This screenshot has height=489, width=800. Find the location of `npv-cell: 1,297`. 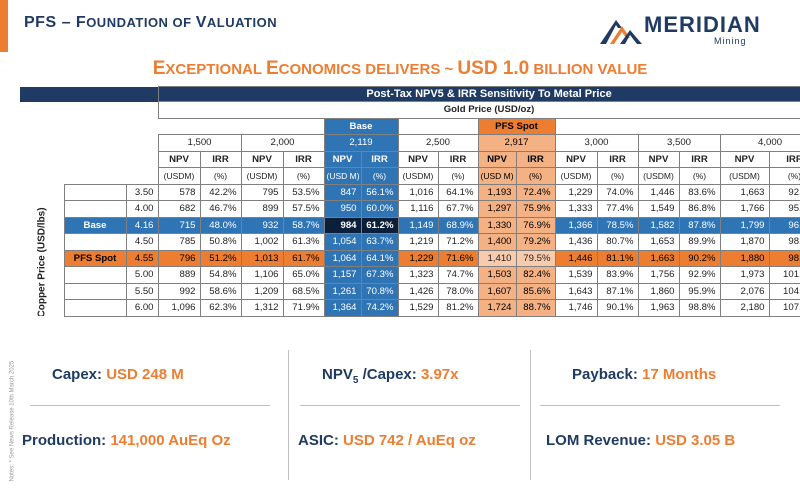

npv-cell: 1,297 is located at coordinates (497, 209).